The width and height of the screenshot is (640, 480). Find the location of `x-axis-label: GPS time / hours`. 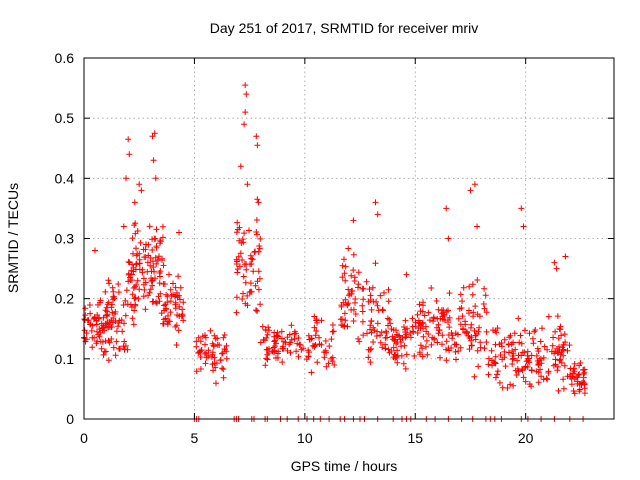

x-axis-label: GPS time / hours is located at coordinates (344, 466).